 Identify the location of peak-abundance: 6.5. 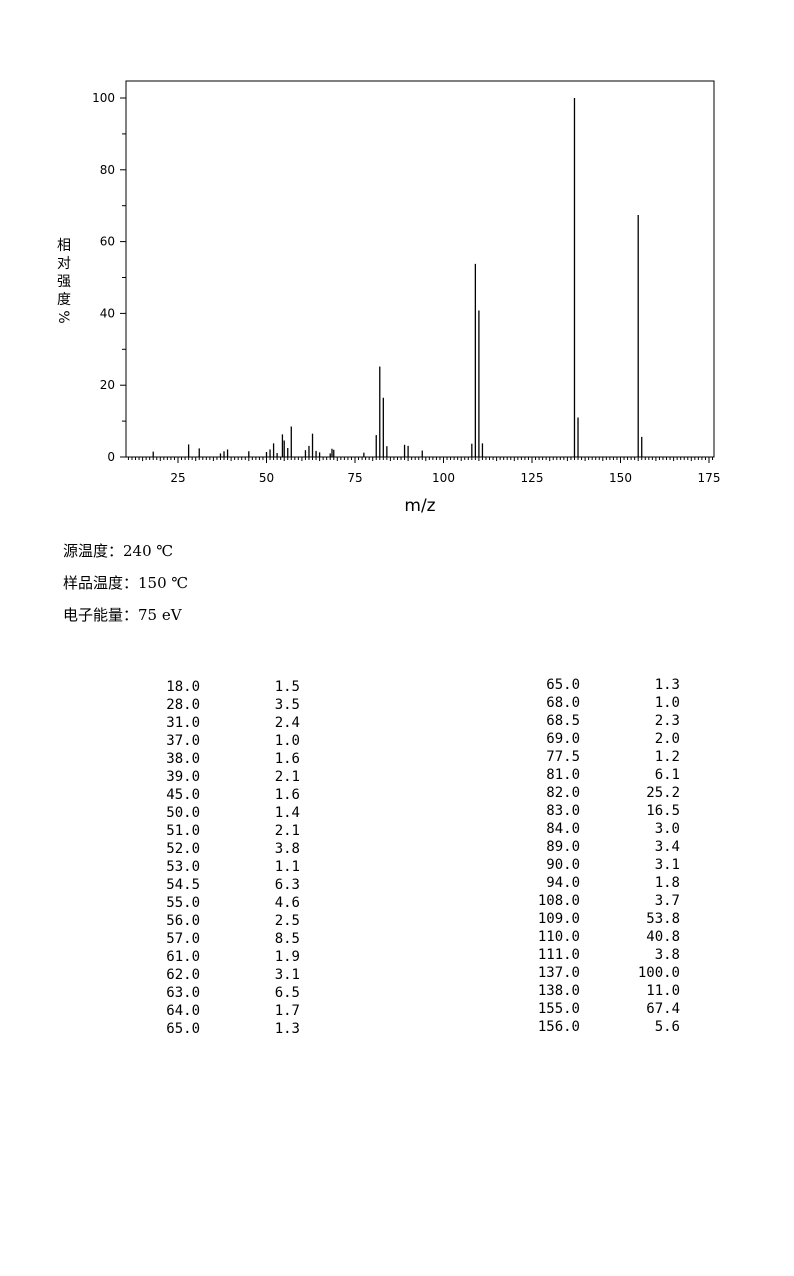
(287, 993).